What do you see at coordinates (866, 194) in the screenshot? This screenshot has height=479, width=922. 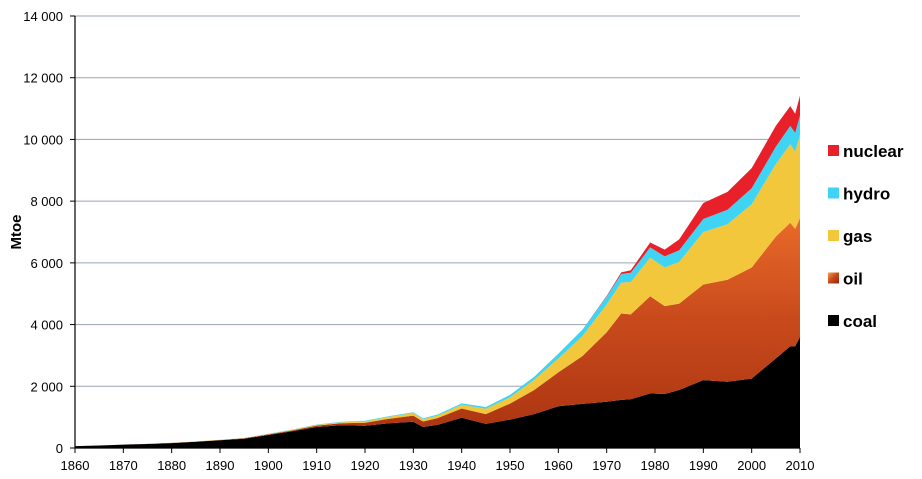 I see `legend-label-hydro: hydro` at bounding box center [866, 194].